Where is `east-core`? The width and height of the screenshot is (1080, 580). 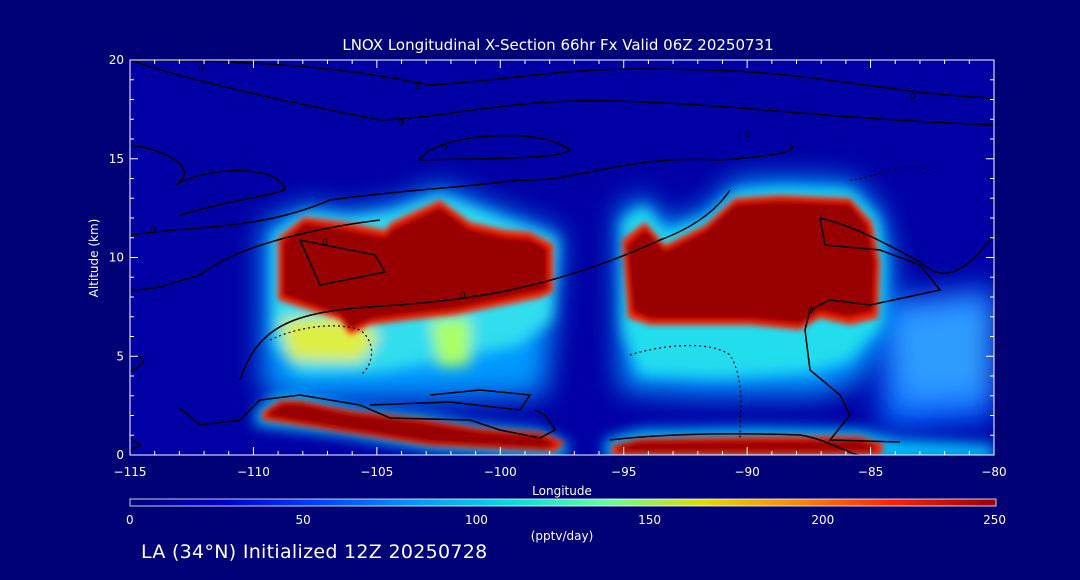 east-core is located at coordinates (751, 262).